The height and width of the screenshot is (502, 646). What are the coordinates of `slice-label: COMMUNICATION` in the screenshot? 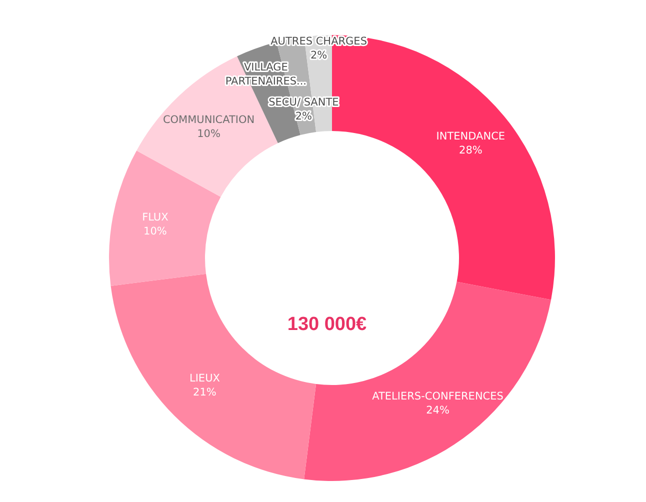 It's located at (208, 120).